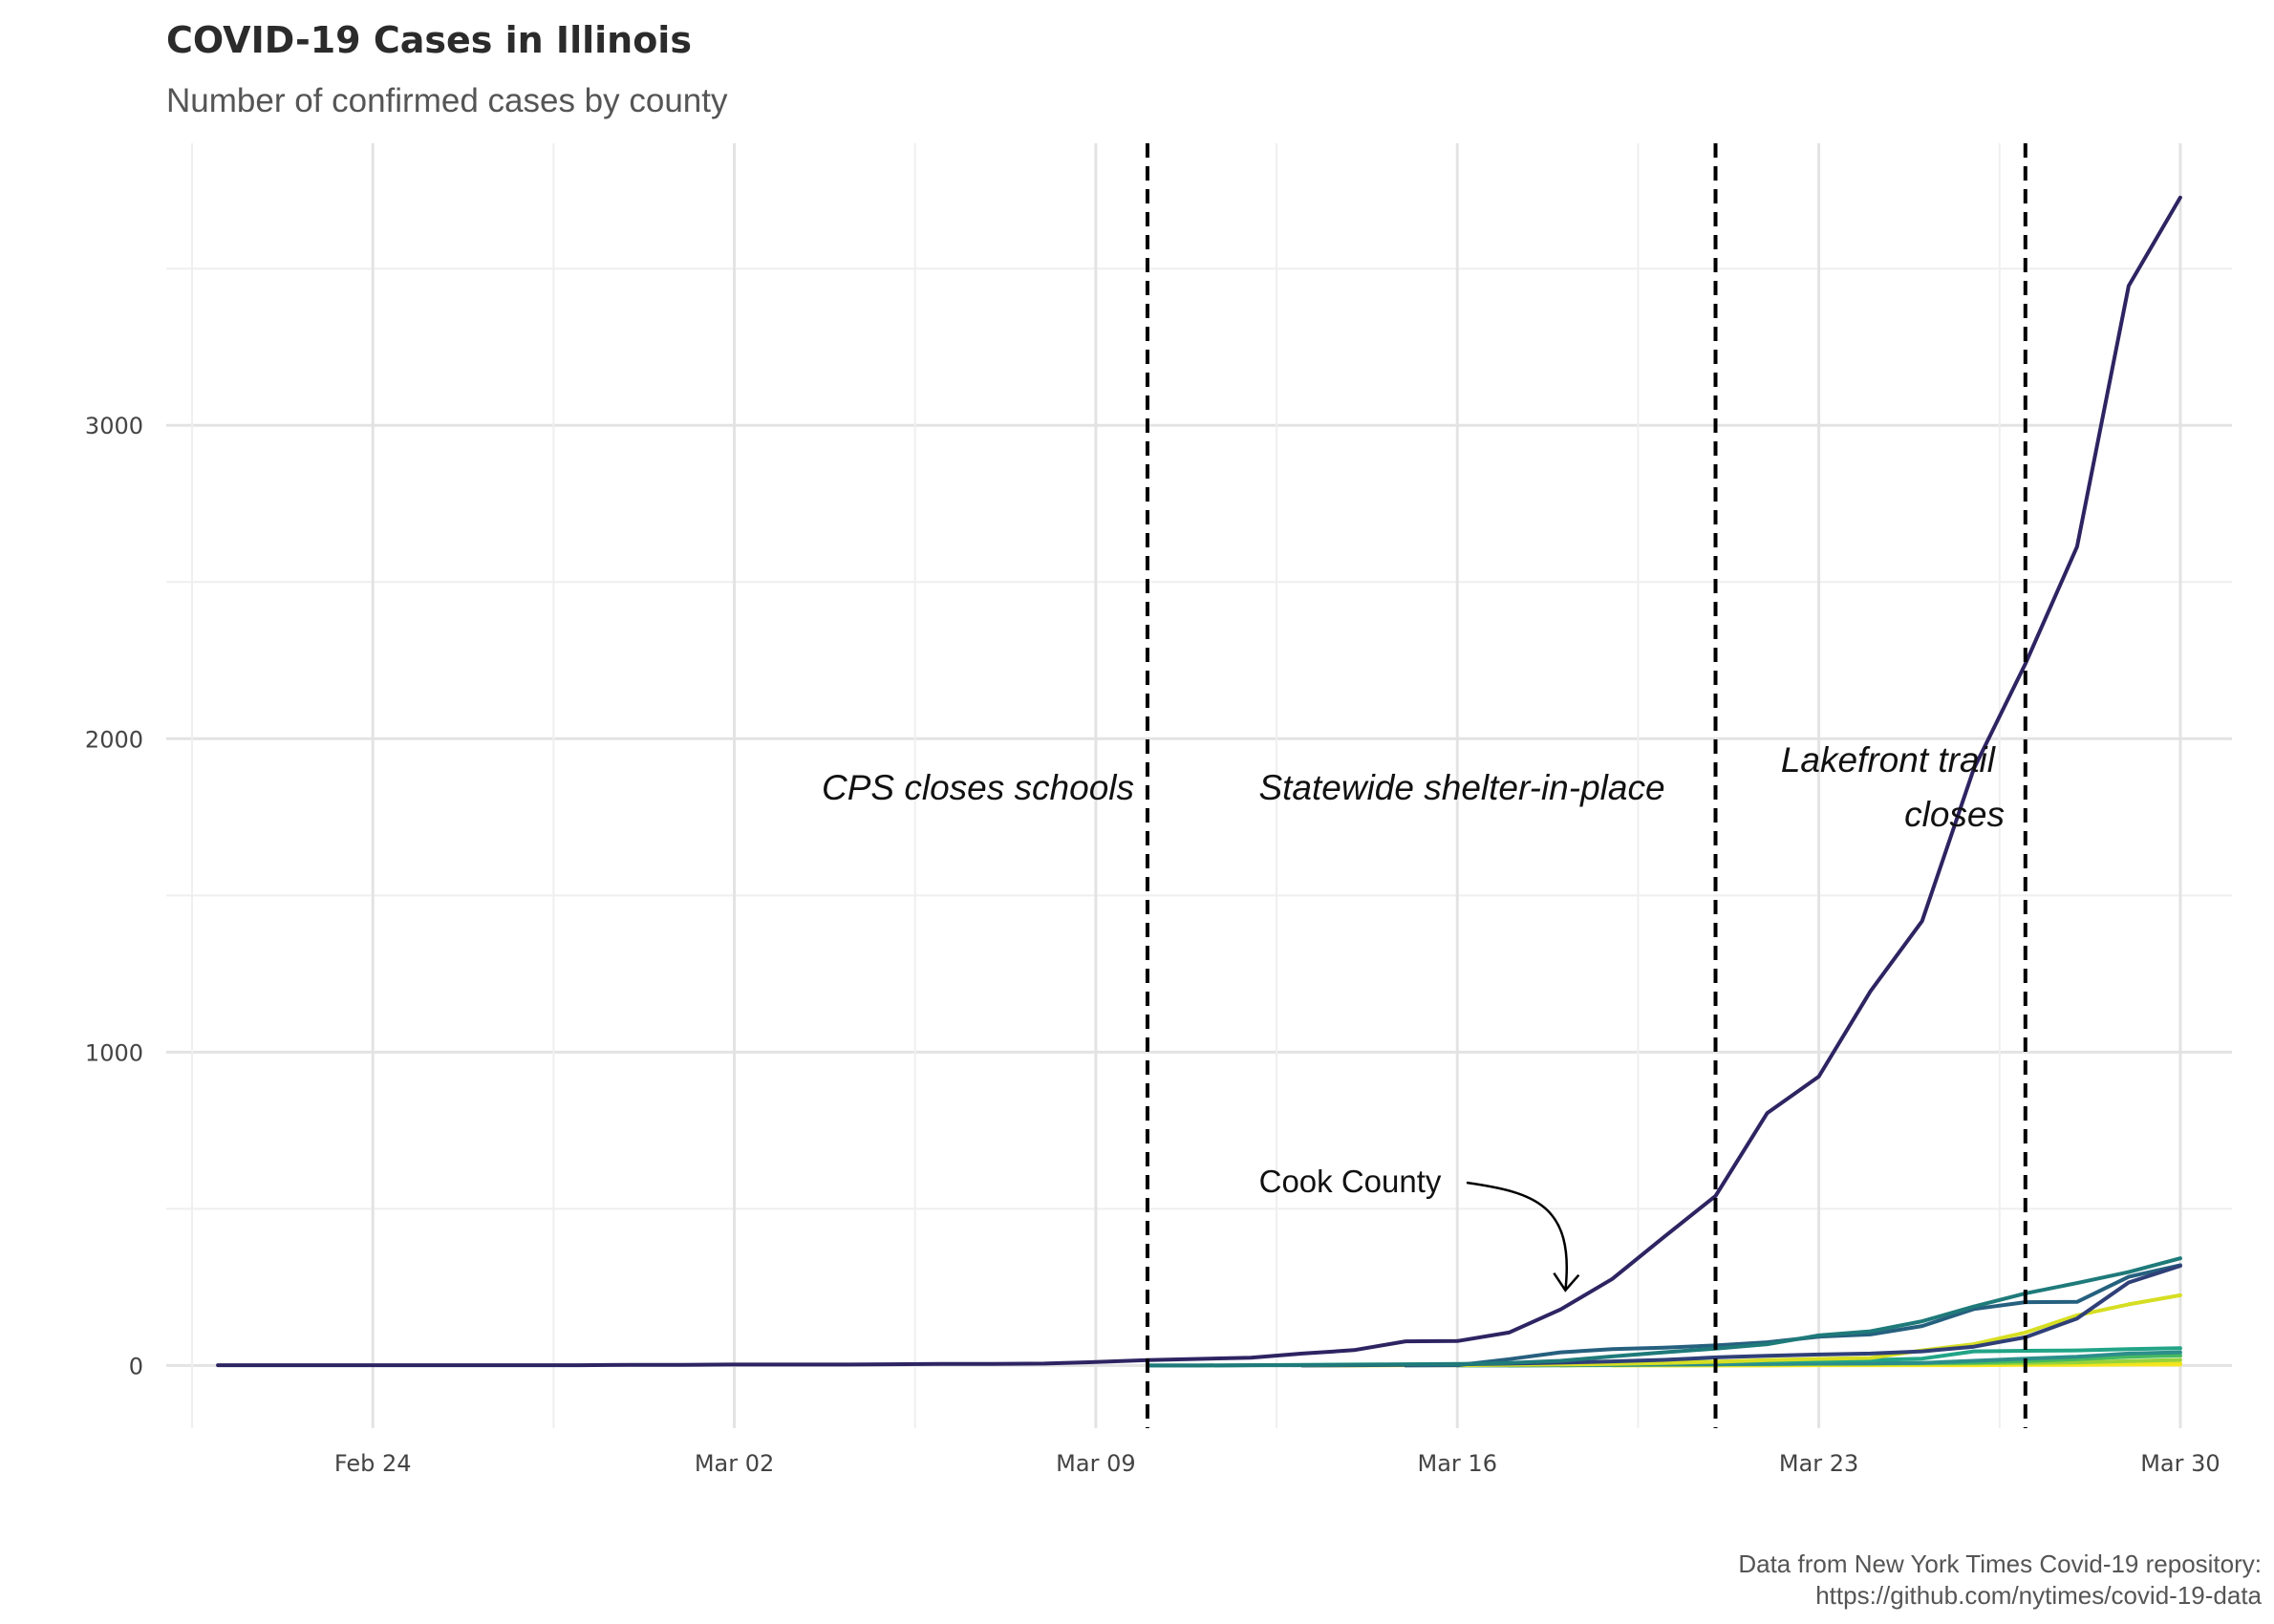 Image resolution: width=2274 pixels, height=1624 pixels. I want to click on x-tick-label: Mar 02, so click(735, 1464).